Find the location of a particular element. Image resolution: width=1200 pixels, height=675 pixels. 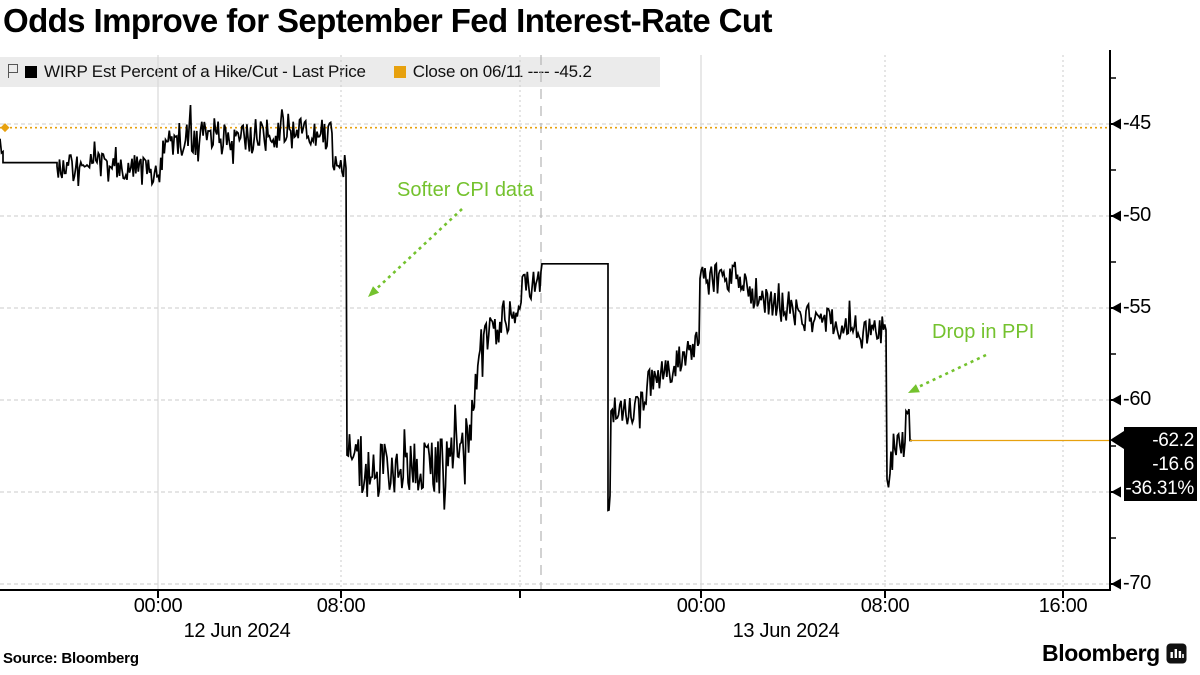

bloomberg-logo: Bloomberg is located at coordinates (1114, 653).